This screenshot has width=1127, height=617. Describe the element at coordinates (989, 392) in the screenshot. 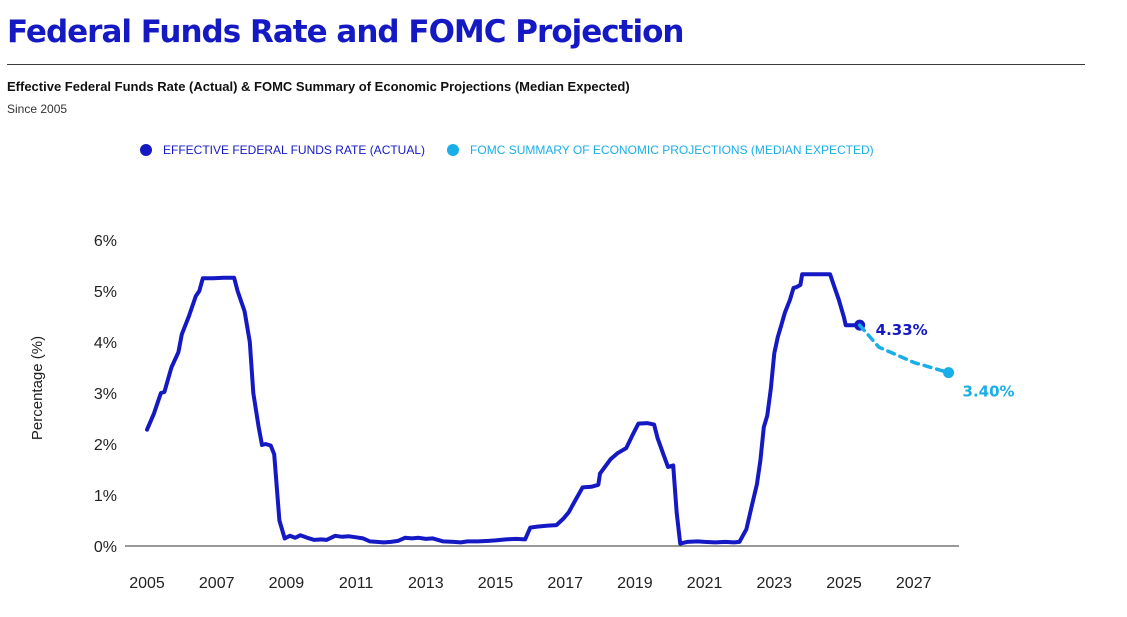

I see `end-label-projection: 3.40%` at that location.